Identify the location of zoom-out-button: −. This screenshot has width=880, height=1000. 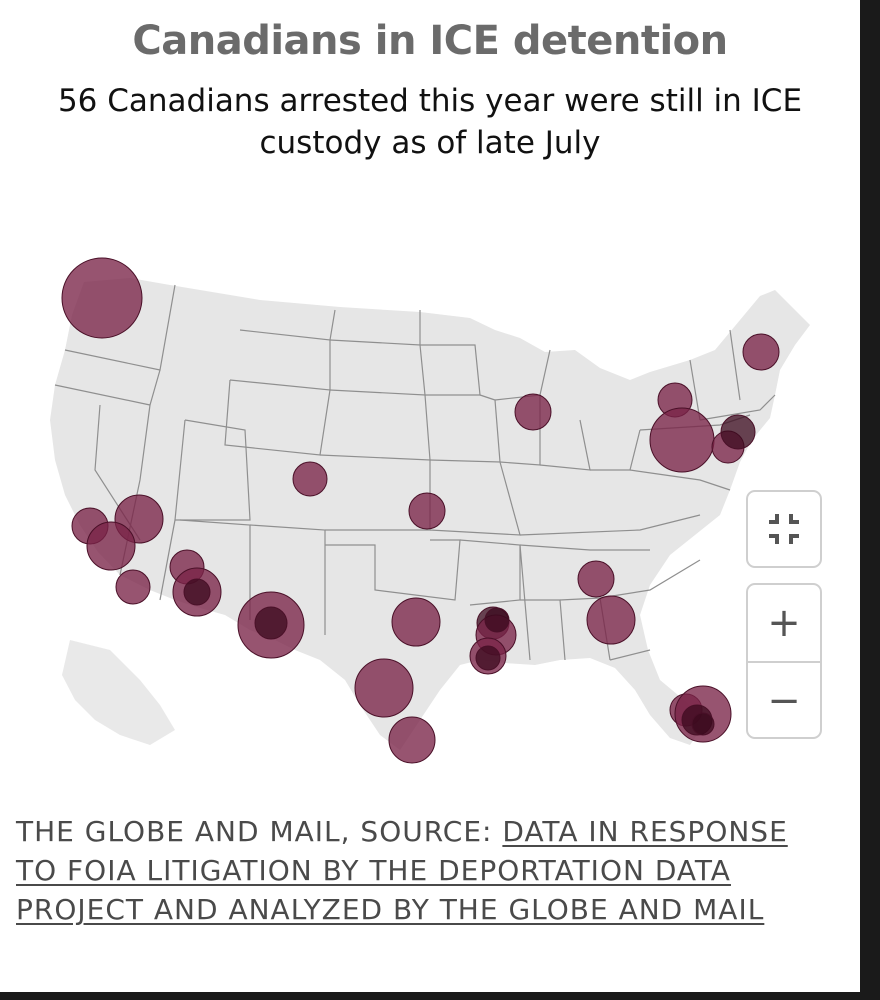
(784, 701).